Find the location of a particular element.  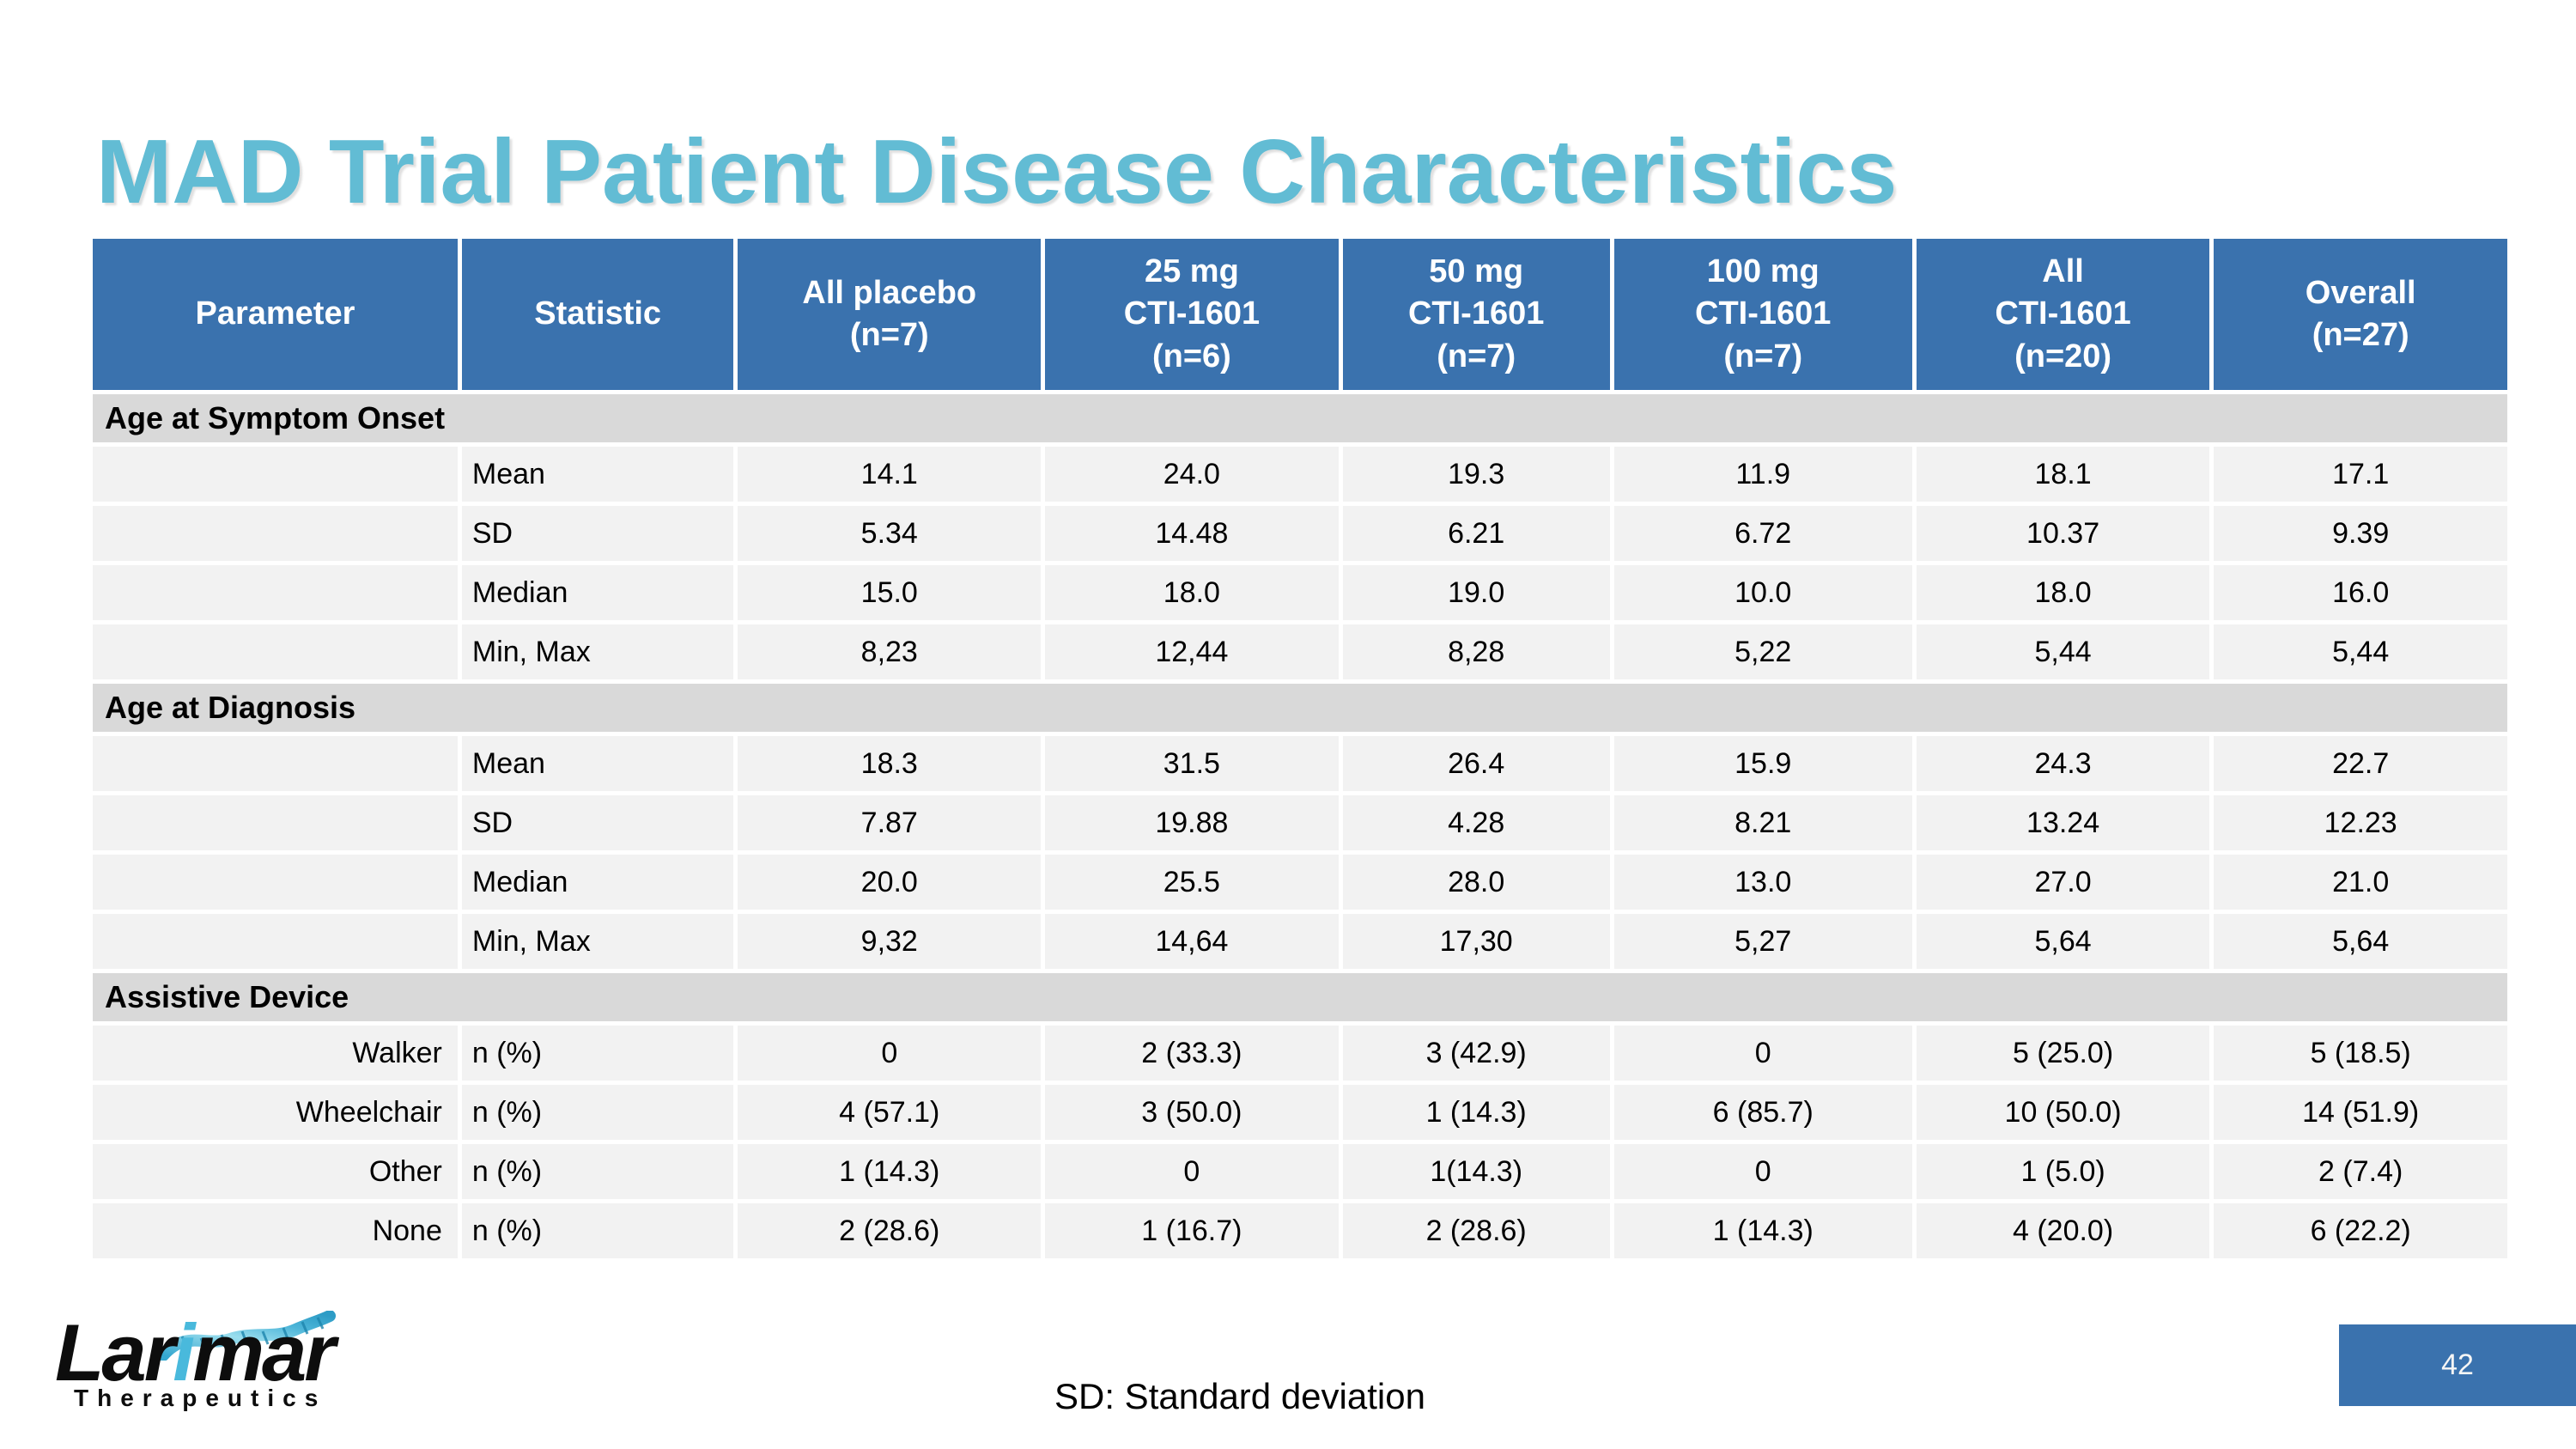

cell-value: 14,64 is located at coordinates (1192, 941).